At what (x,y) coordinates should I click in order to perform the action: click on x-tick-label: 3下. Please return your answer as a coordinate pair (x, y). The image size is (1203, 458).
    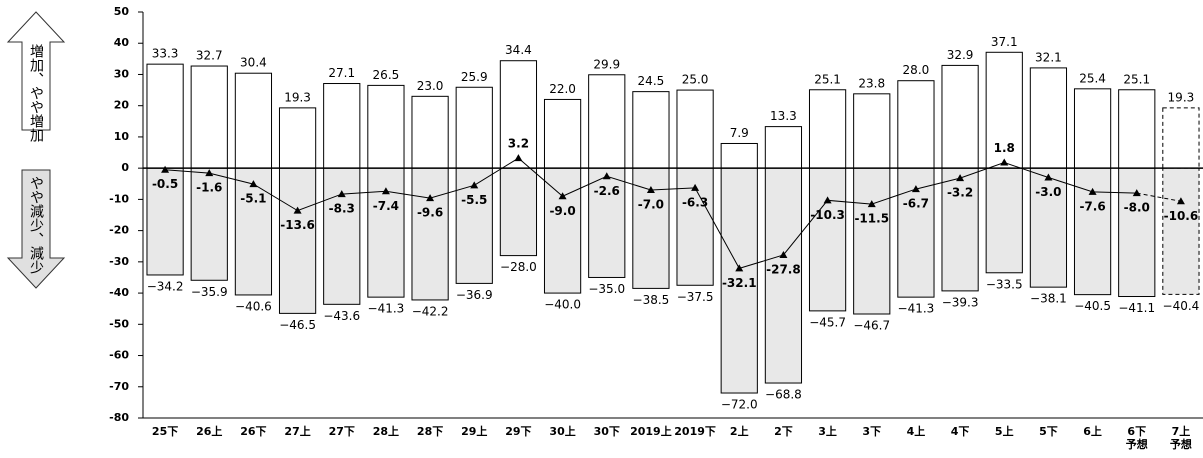
    Looking at the image, I should click on (871, 431).